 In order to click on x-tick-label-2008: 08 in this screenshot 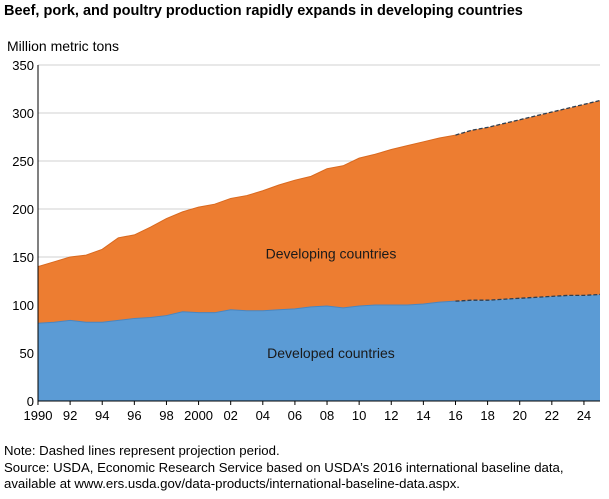, I will do `click(327, 415)`.